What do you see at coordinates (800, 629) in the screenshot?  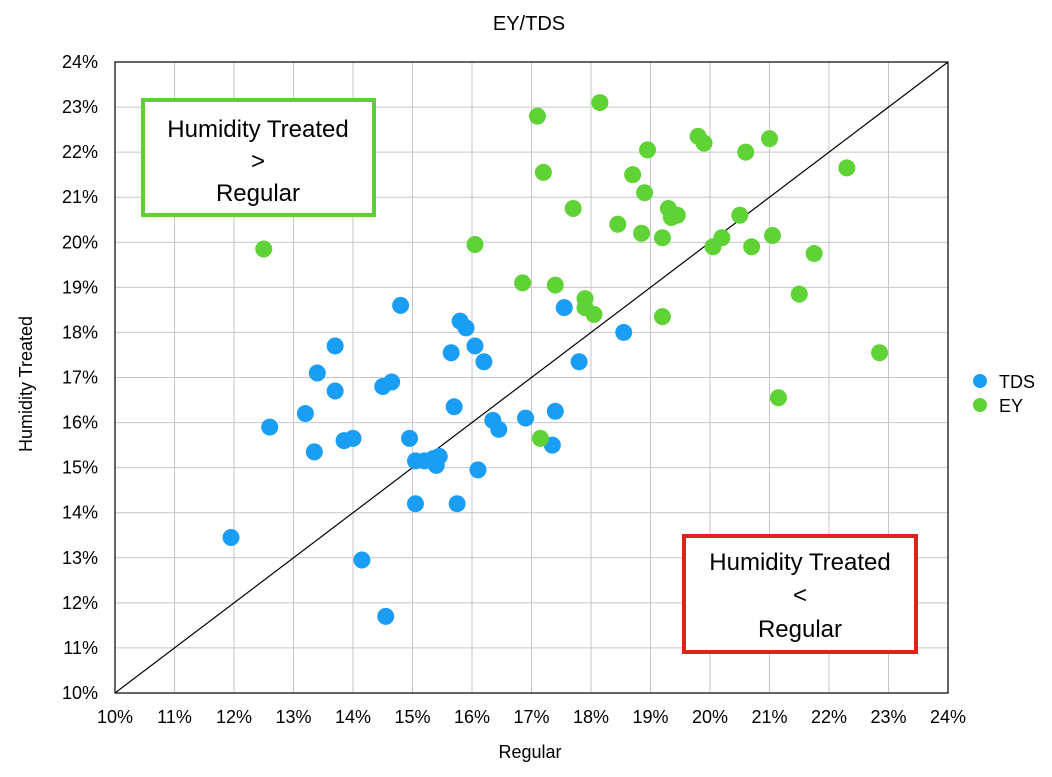 I see `annotation-below-line-3: Regular` at bounding box center [800, 629].